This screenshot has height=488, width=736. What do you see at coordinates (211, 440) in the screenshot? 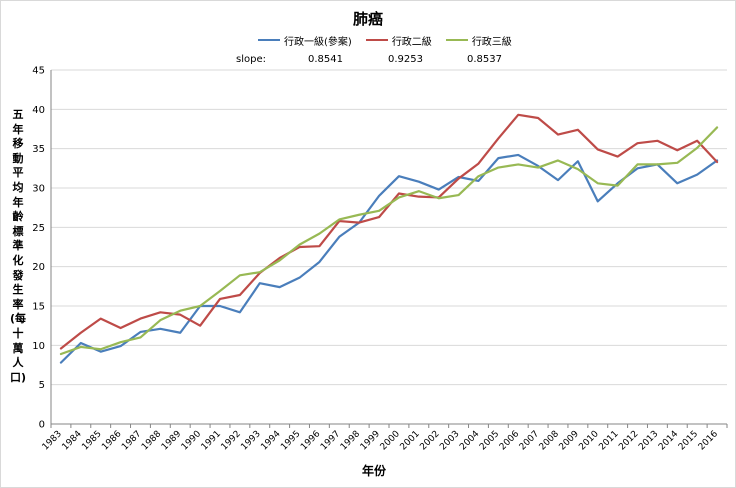
I see `x-tick-label: 1991` at bounding box center [211, 440].